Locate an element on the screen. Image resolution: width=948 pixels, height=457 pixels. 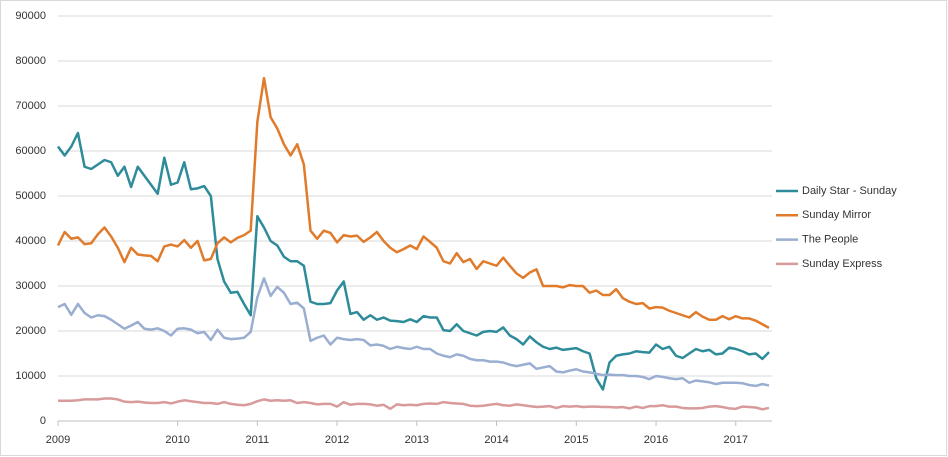
y-tick-label: 80000 is located at coordinates (30, 61).